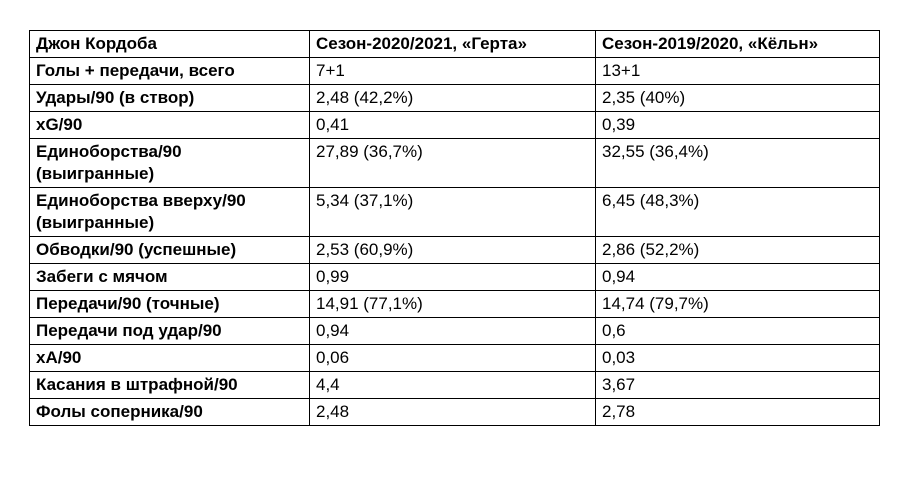 The height and width of the screenshot is (478, 920). Describe the element at coordinates (169, 331) in the screenshot. I see `row-label: Передачи под удар/90` at that location.